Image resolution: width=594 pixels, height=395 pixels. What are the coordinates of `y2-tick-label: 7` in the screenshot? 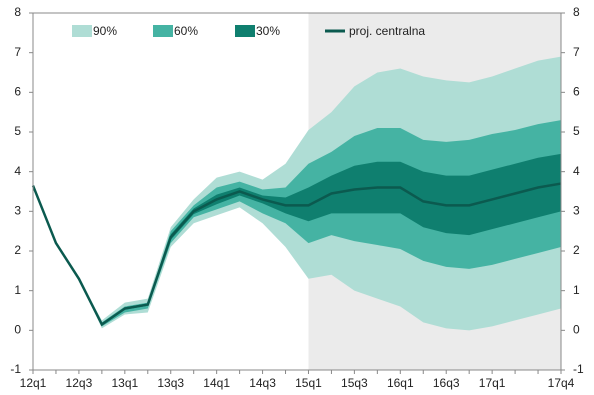 It's located at (576, 52).